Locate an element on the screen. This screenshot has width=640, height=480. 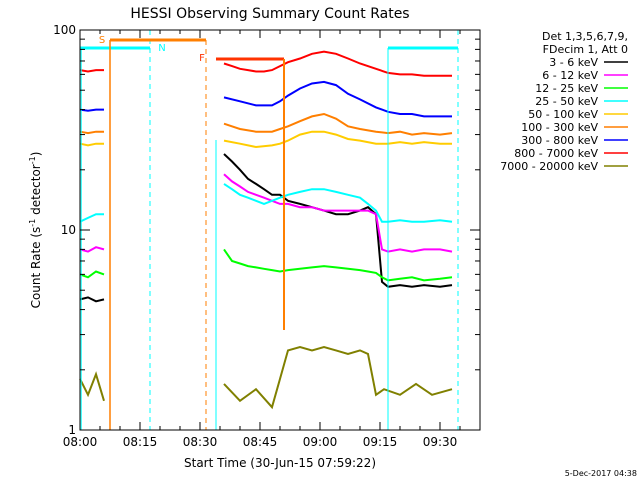
series-line-1-post is located at coordinates (338, 213).